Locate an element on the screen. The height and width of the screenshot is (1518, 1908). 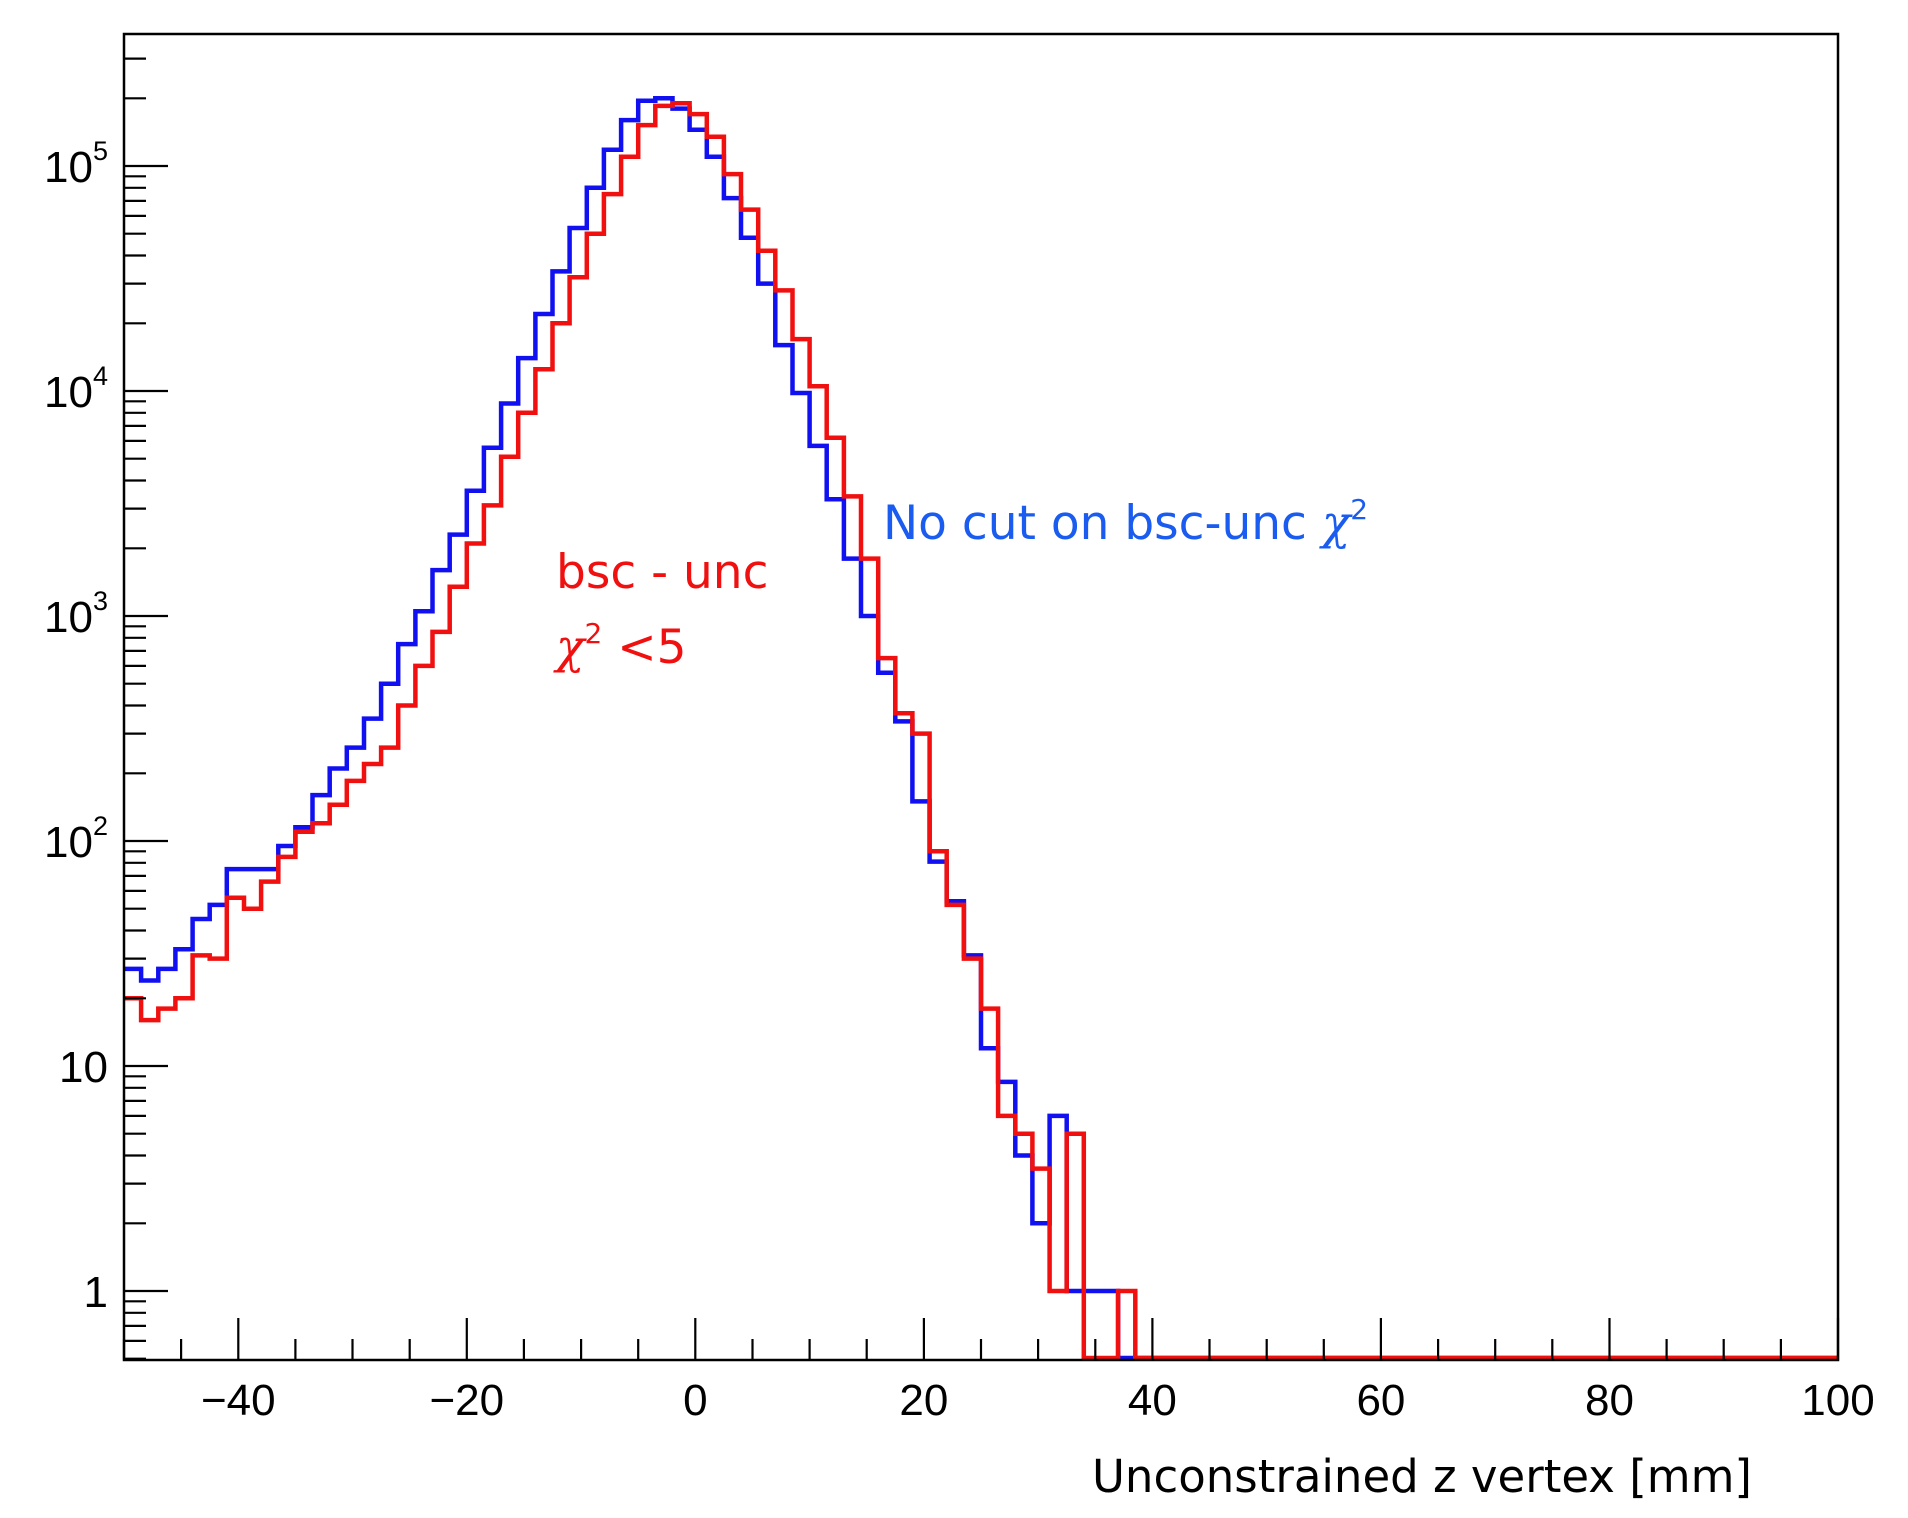
x-tick-label: 80 is located at coordinates (1609, 1400).